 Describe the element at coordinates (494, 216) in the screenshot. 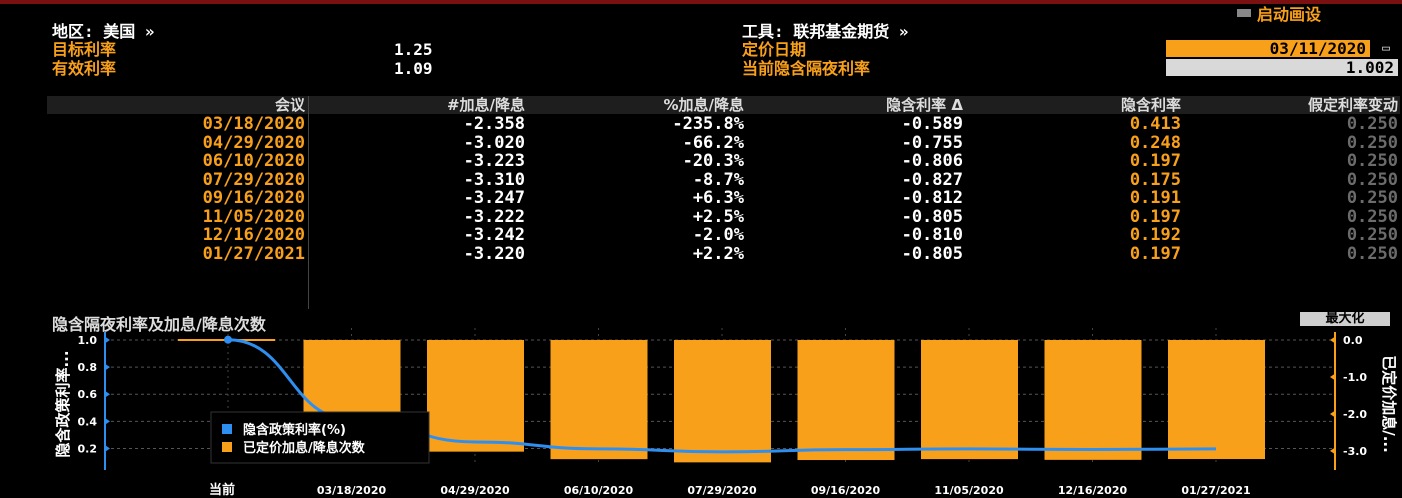

I see `cell-hikes-cuts-count: -3.222` at that location.